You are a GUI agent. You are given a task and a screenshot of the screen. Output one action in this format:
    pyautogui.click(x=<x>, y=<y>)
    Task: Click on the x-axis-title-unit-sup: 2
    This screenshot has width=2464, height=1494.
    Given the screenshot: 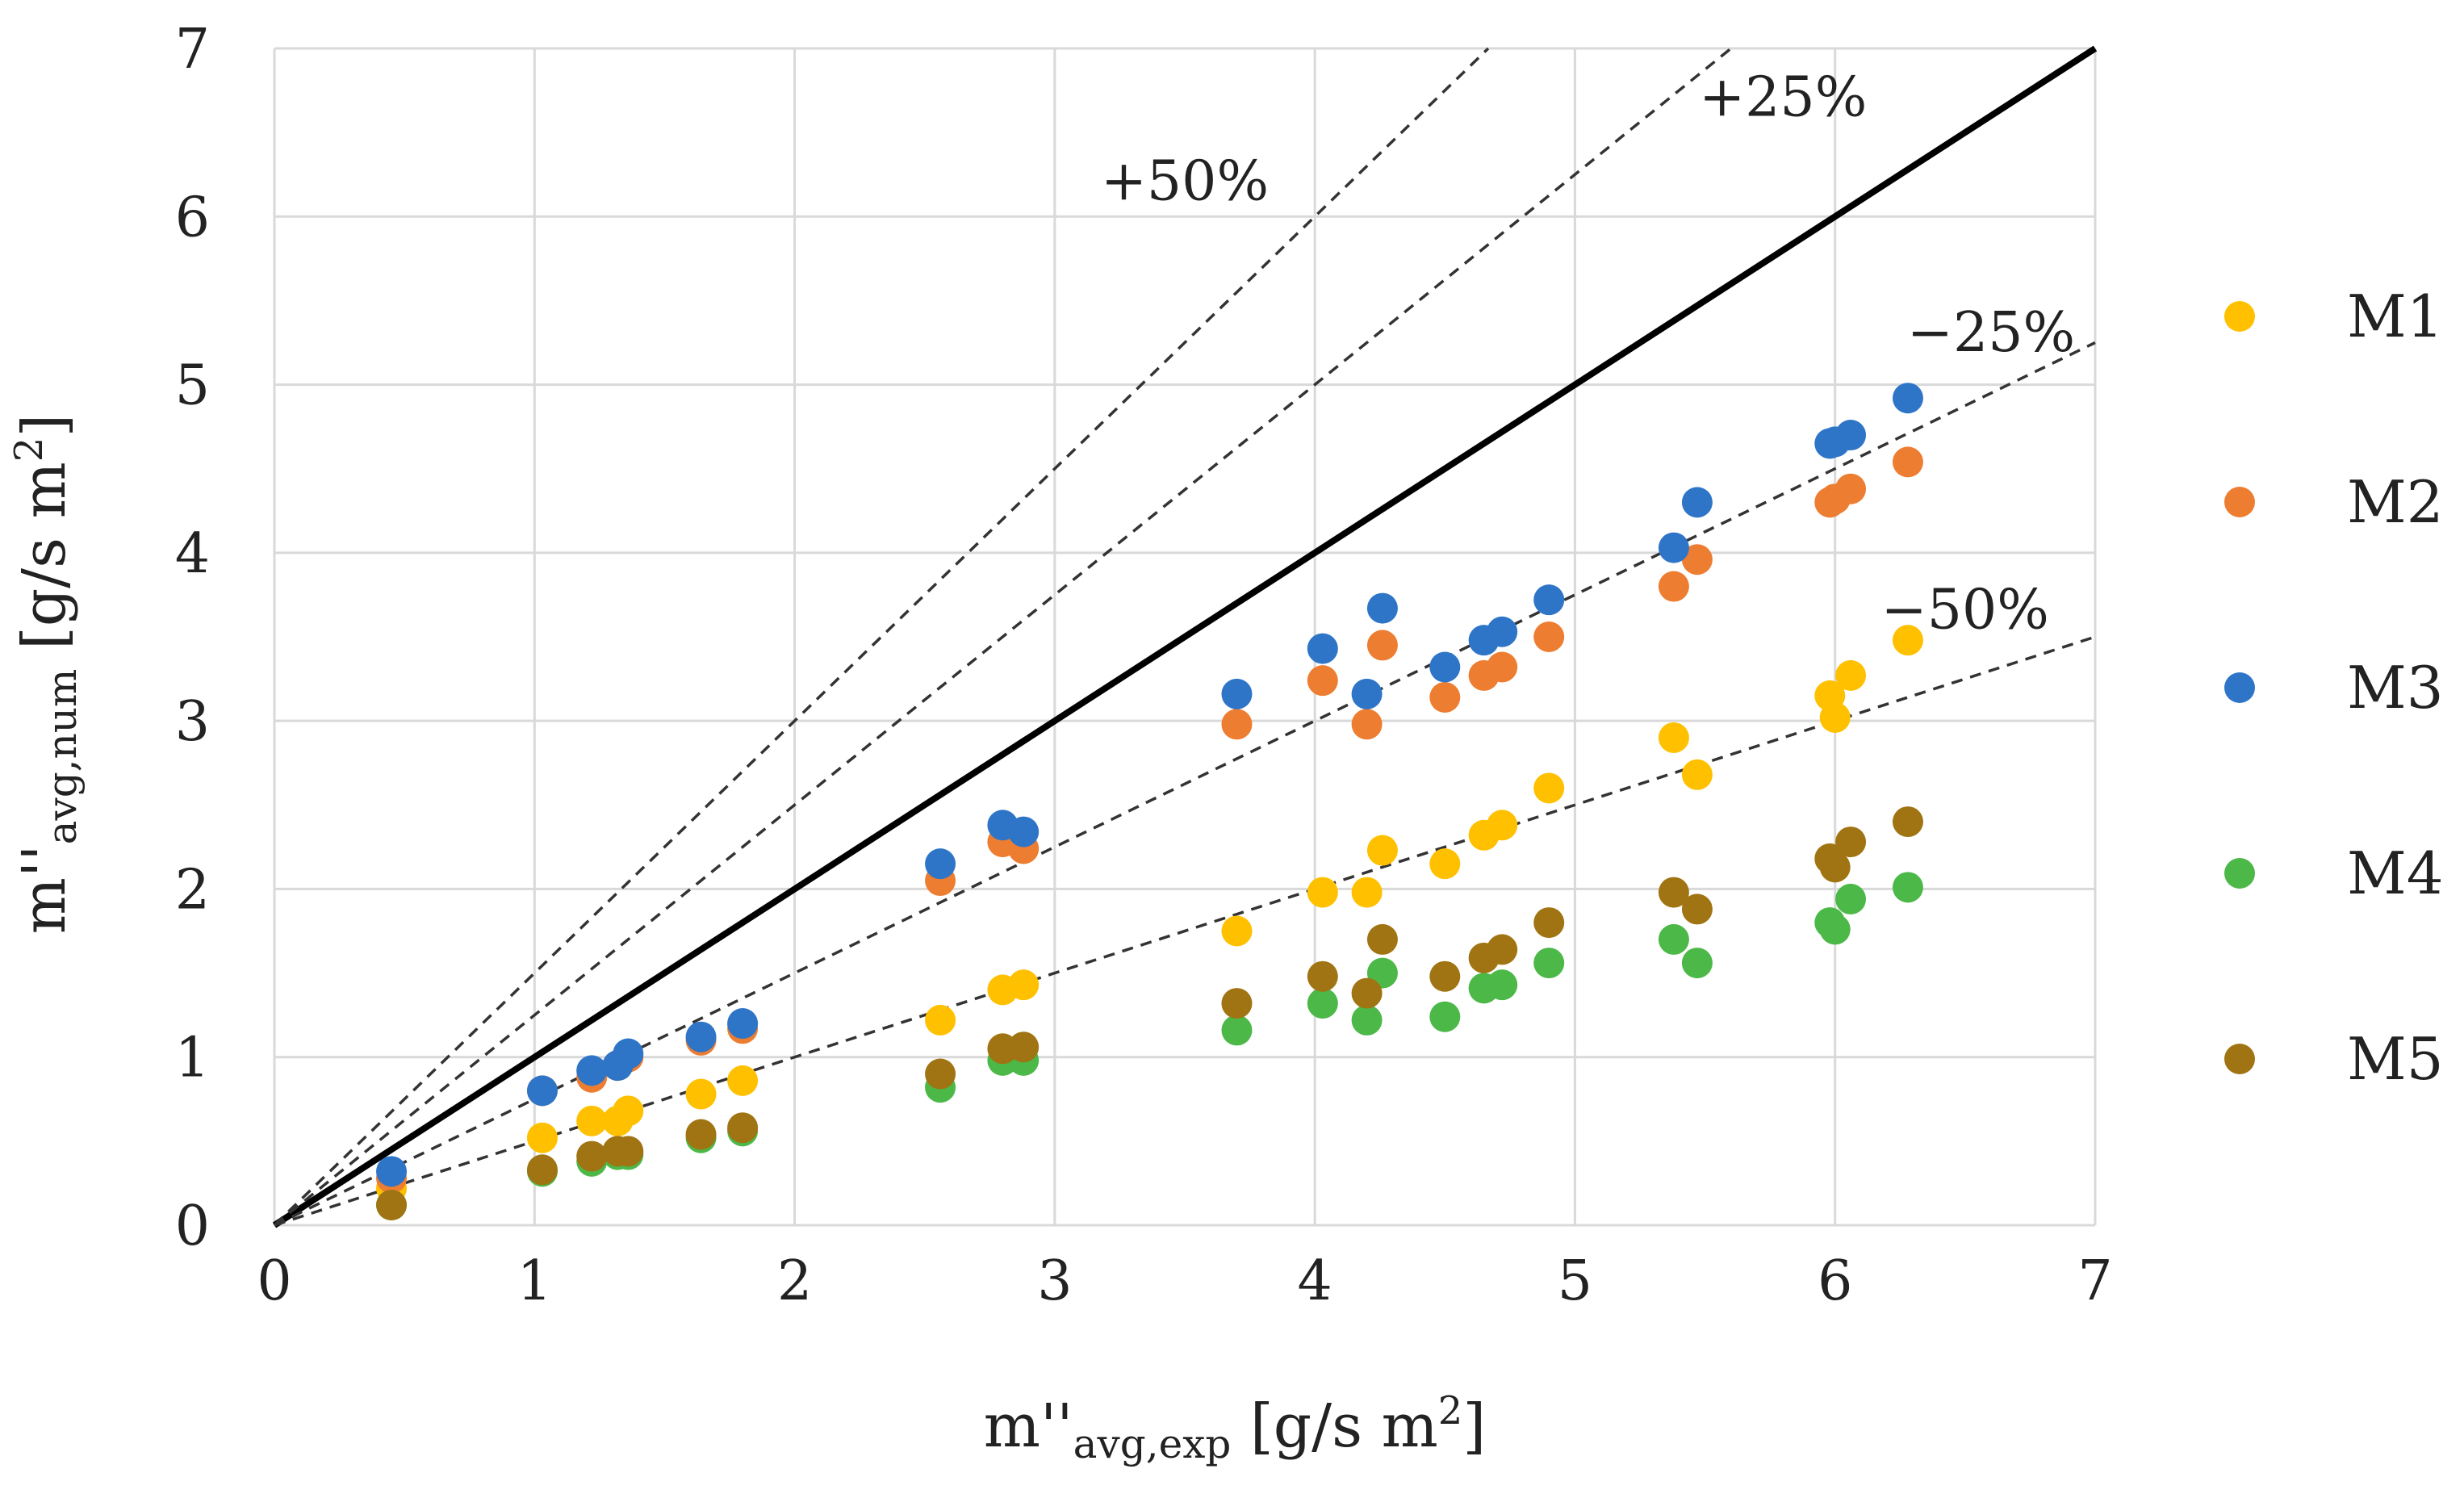 What is the action you would take?
    pyautogui.click(x=1450, y=1411)
    